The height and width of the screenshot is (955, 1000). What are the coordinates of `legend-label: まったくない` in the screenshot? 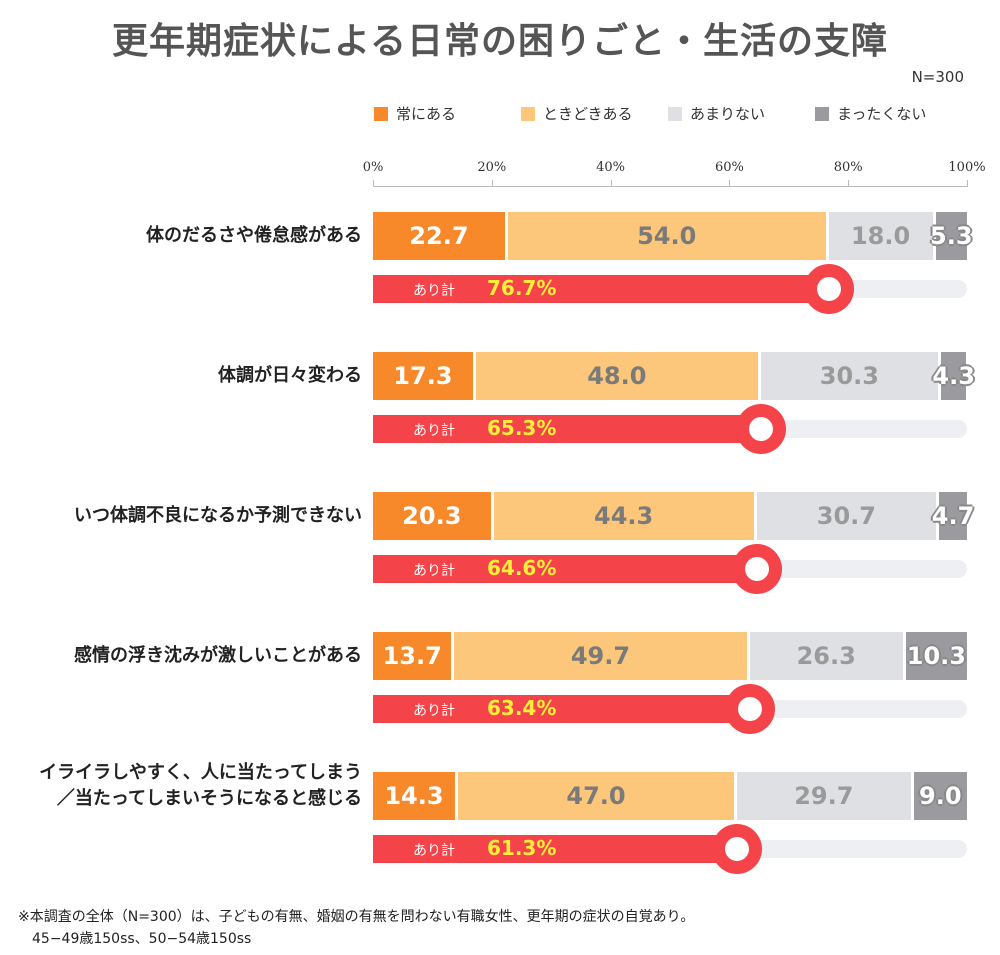 It's located at (882, 114).